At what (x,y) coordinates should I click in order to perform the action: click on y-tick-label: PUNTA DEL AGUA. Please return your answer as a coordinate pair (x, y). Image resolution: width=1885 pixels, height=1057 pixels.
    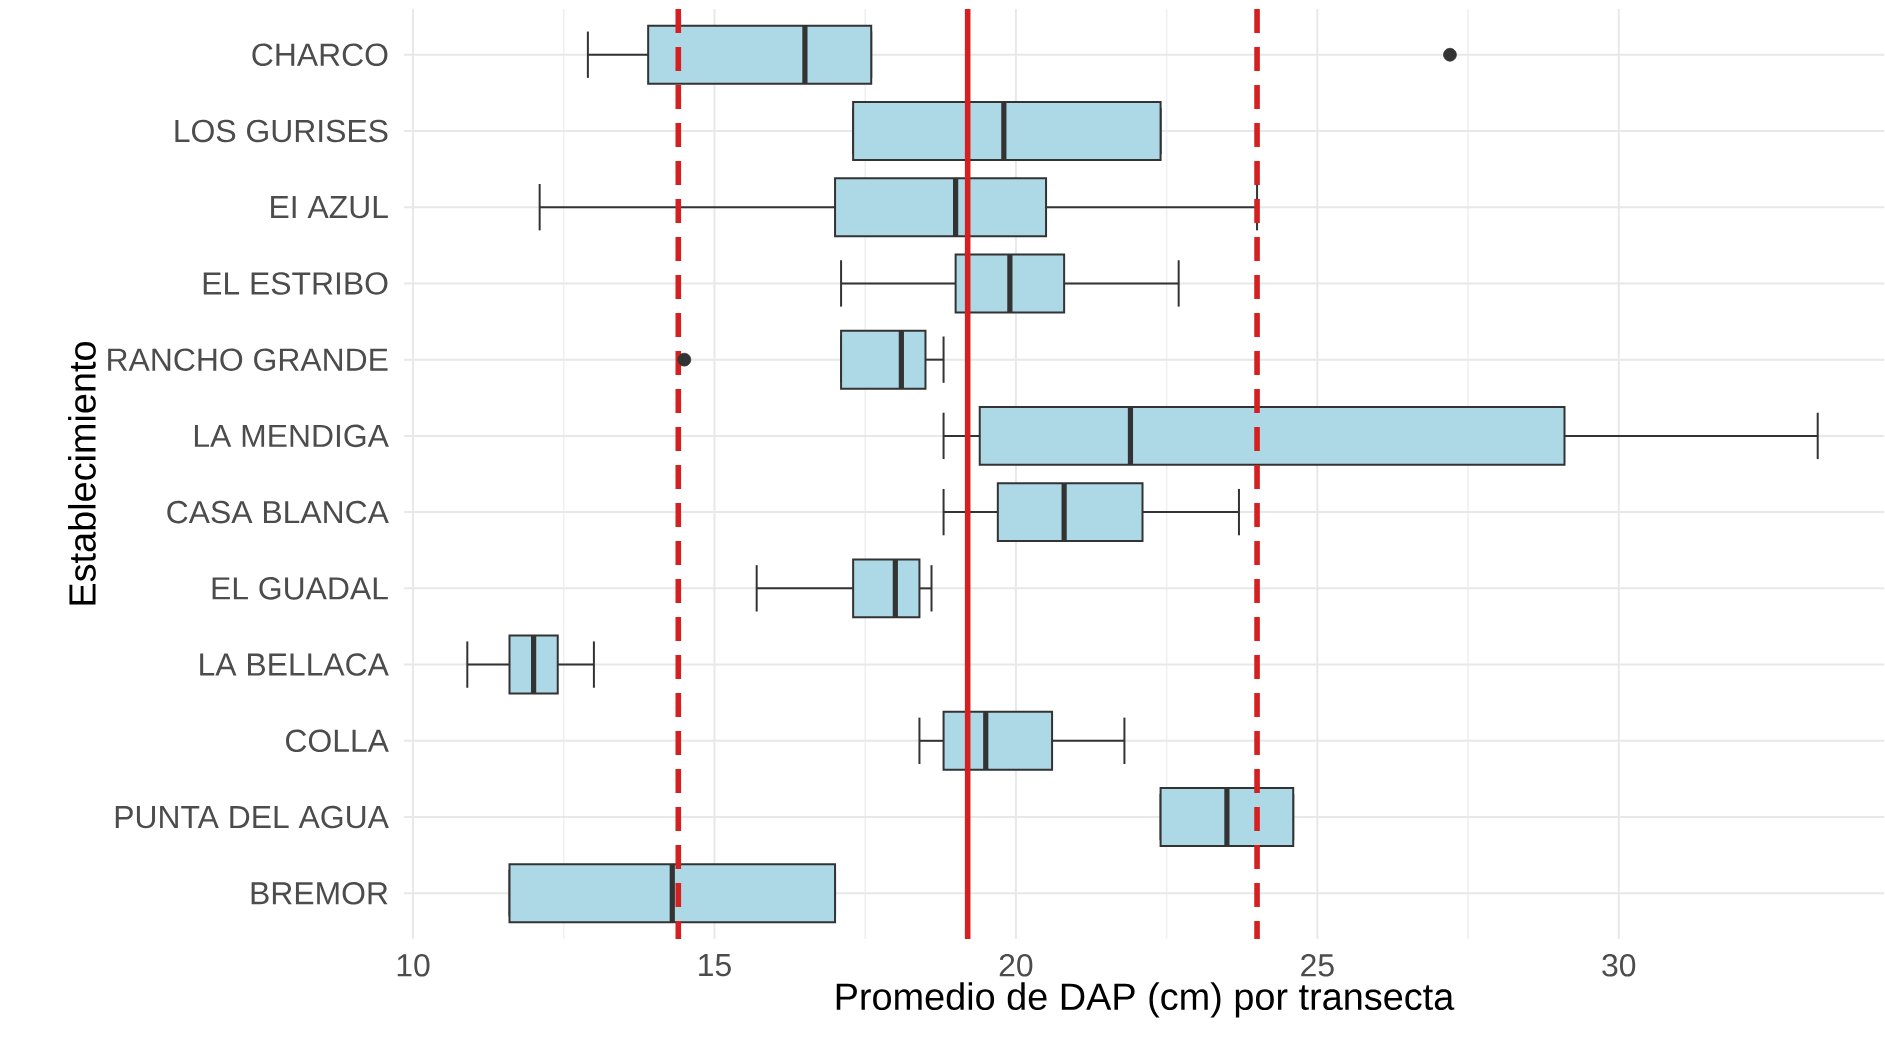
    Looking at the image, I should click on (252, 817).